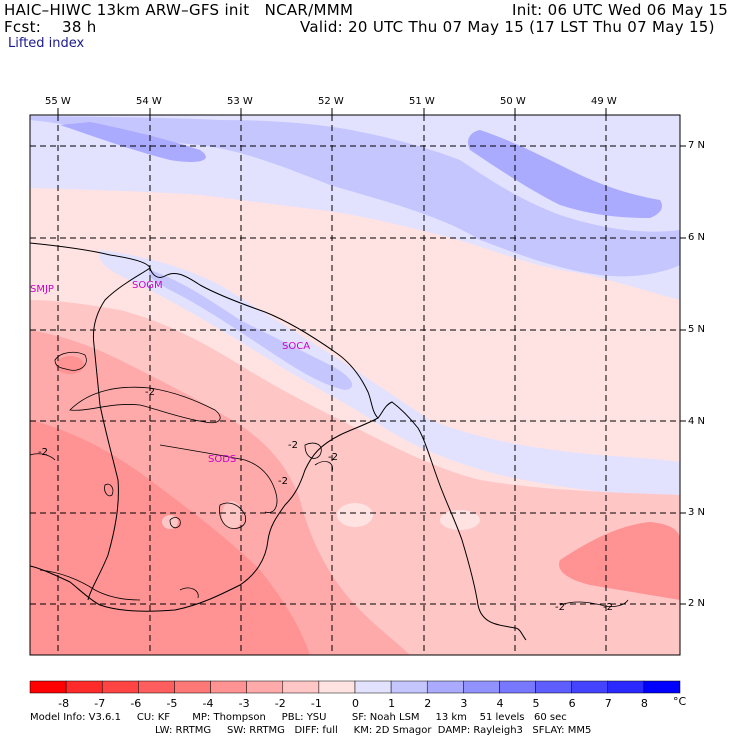 This screenshot has height=740, width=740. Describe the element at coordinates (58, 101) in the screenshot. I see `lon-label: 55 W` at that location.